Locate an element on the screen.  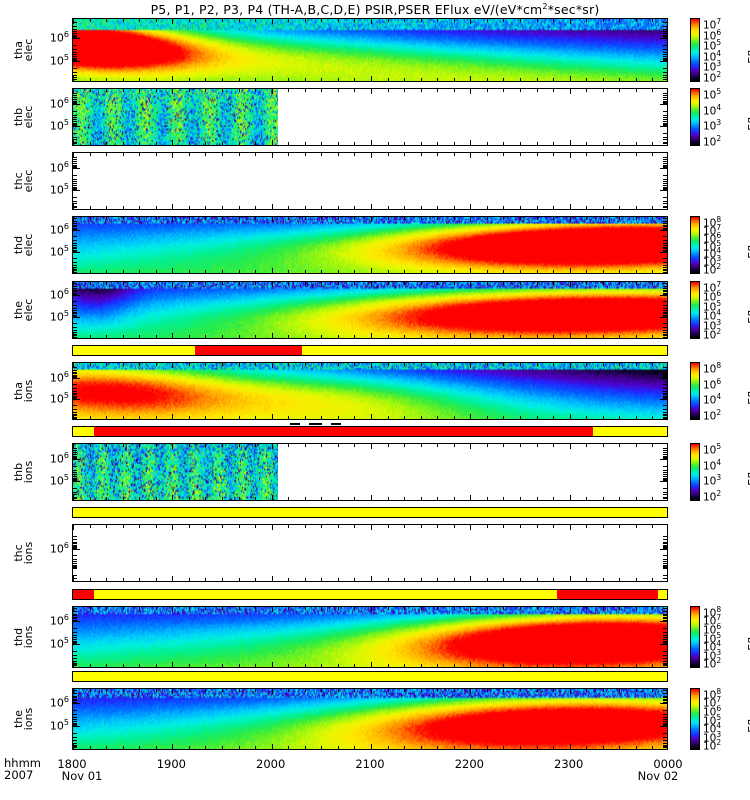
spectrogram-thd-elec is located at coordinates (370, 245).